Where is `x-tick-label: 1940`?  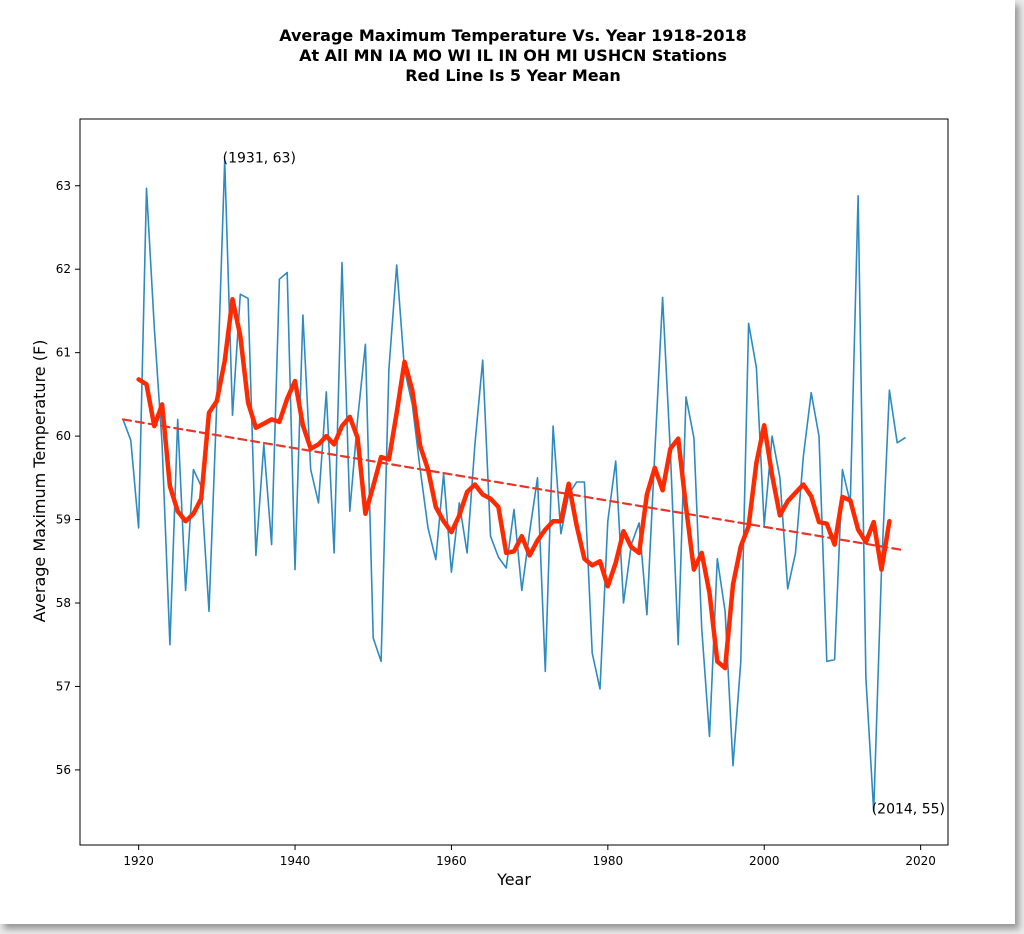 x-tick-label: 1940 is located at coordinates (295, 861).